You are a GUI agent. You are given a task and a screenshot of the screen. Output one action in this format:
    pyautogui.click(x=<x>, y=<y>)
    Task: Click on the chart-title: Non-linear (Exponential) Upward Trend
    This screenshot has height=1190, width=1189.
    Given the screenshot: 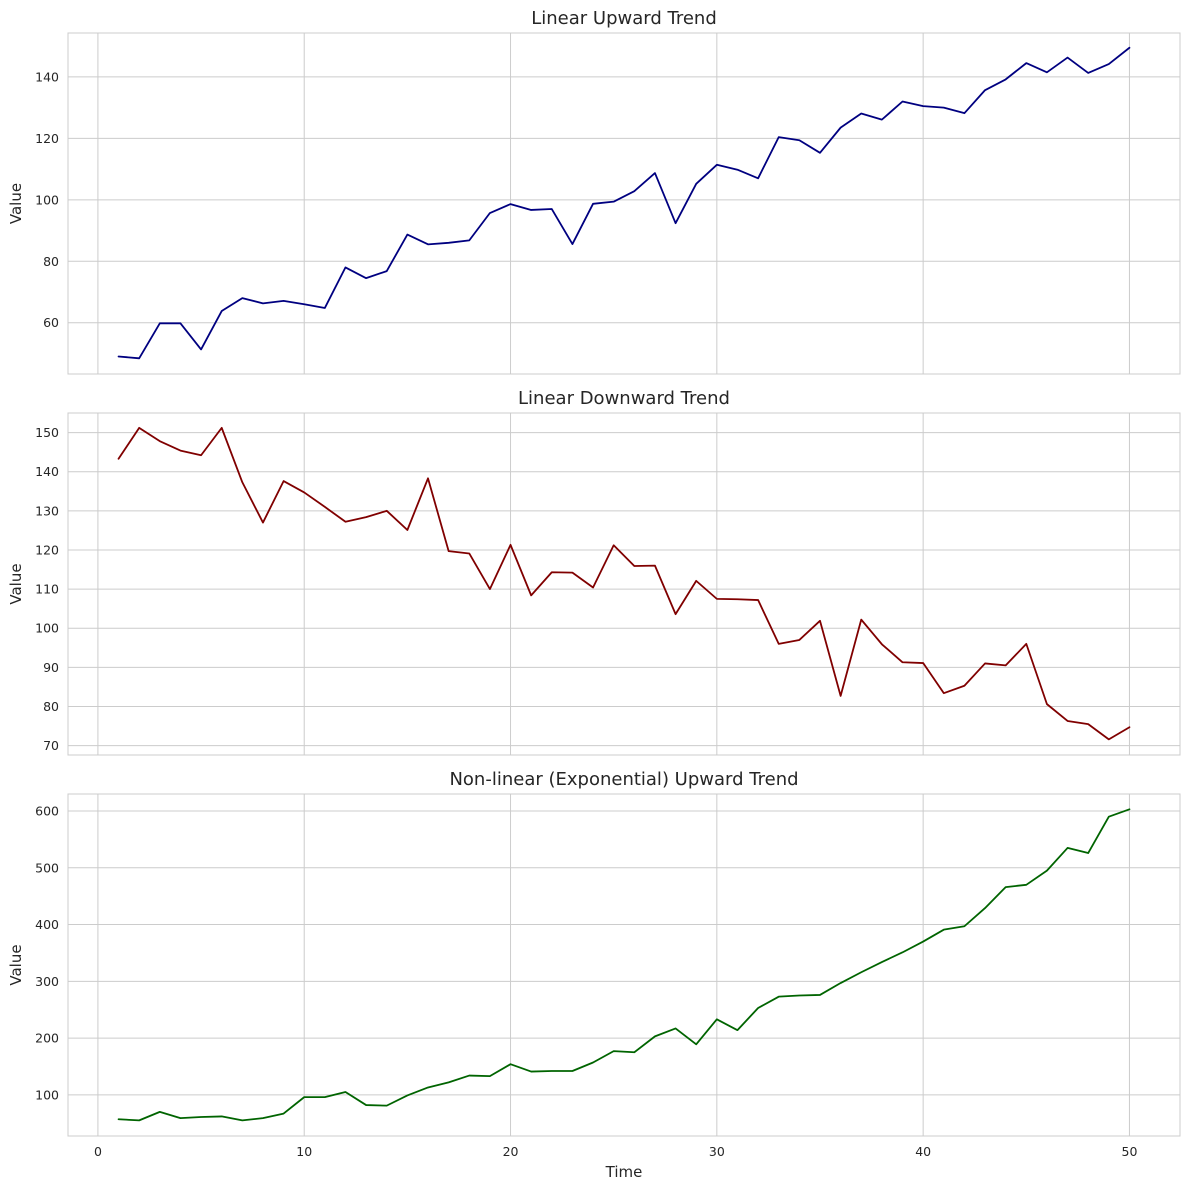 What is the action you would take?
    pyautogui.click(x=623, y=779)
    